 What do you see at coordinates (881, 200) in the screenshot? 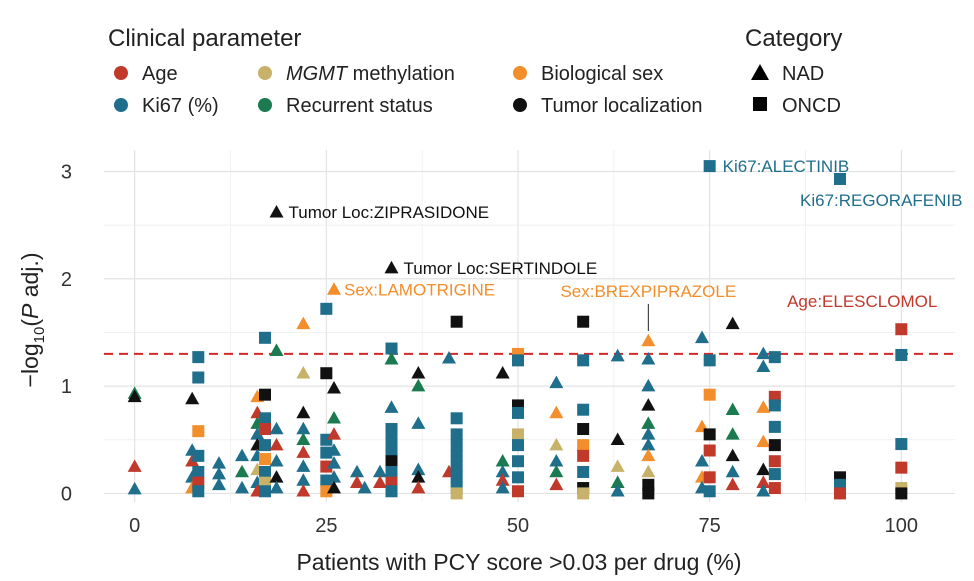
I see `annotation-label: Ki67:REGORAFENIB` at bounding box center [881, 200].